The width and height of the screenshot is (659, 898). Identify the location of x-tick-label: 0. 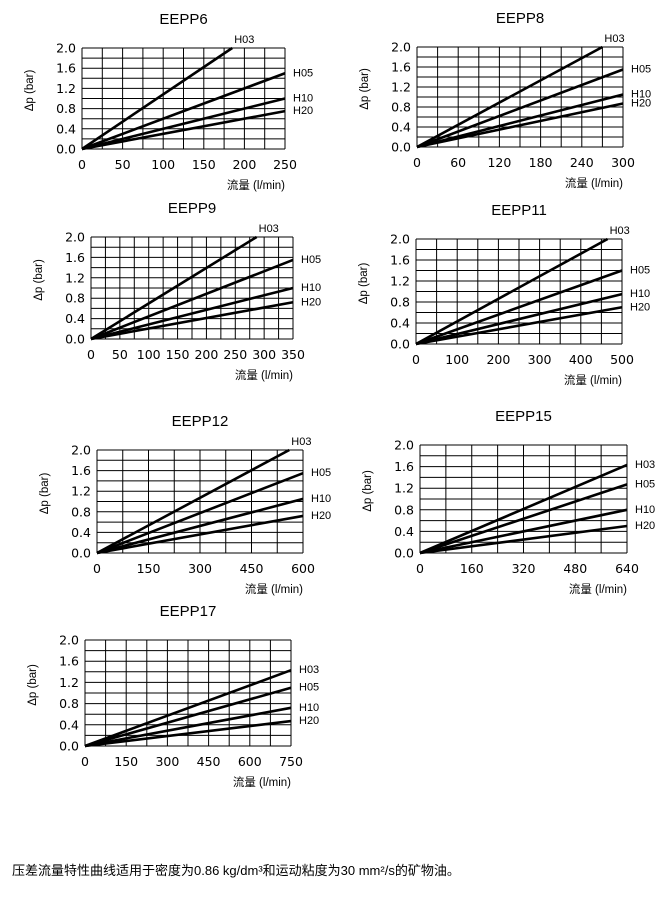
(416, 359).